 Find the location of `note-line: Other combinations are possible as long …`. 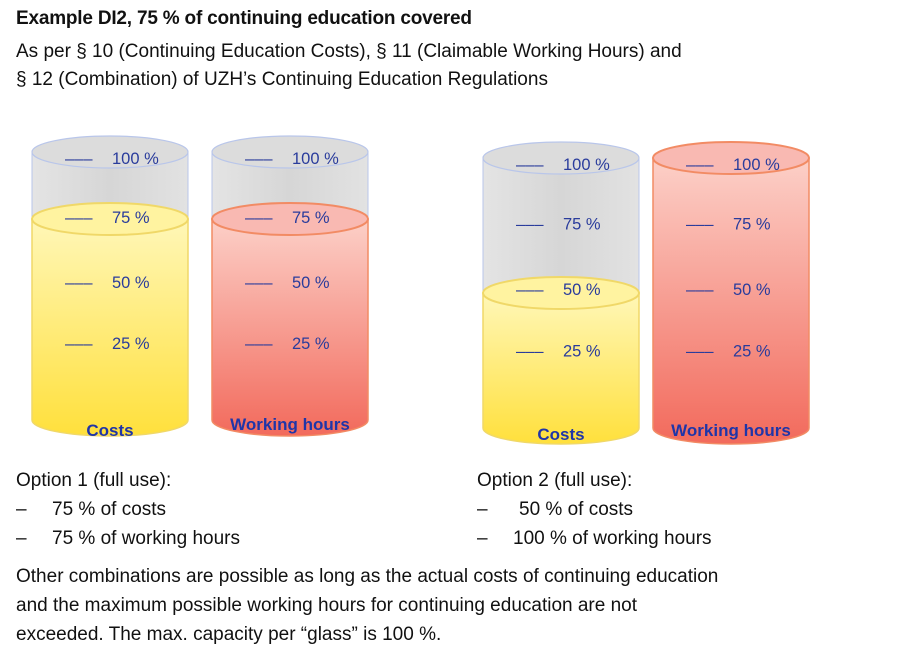

note-line: Other combinations are possible as long … is located at coordinates (367, 576).